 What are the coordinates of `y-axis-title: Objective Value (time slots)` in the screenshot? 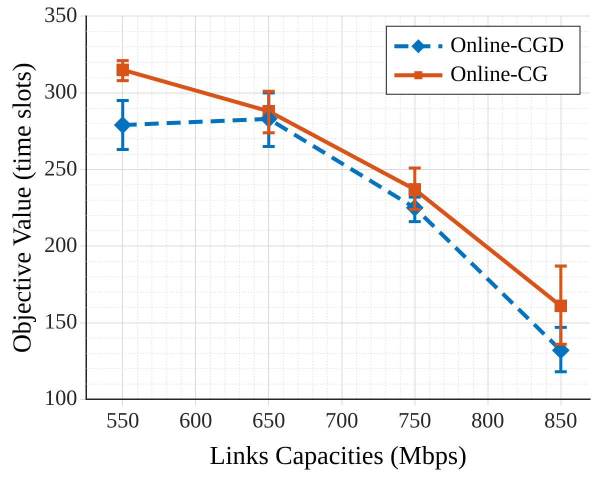 It's located at (21, 208).